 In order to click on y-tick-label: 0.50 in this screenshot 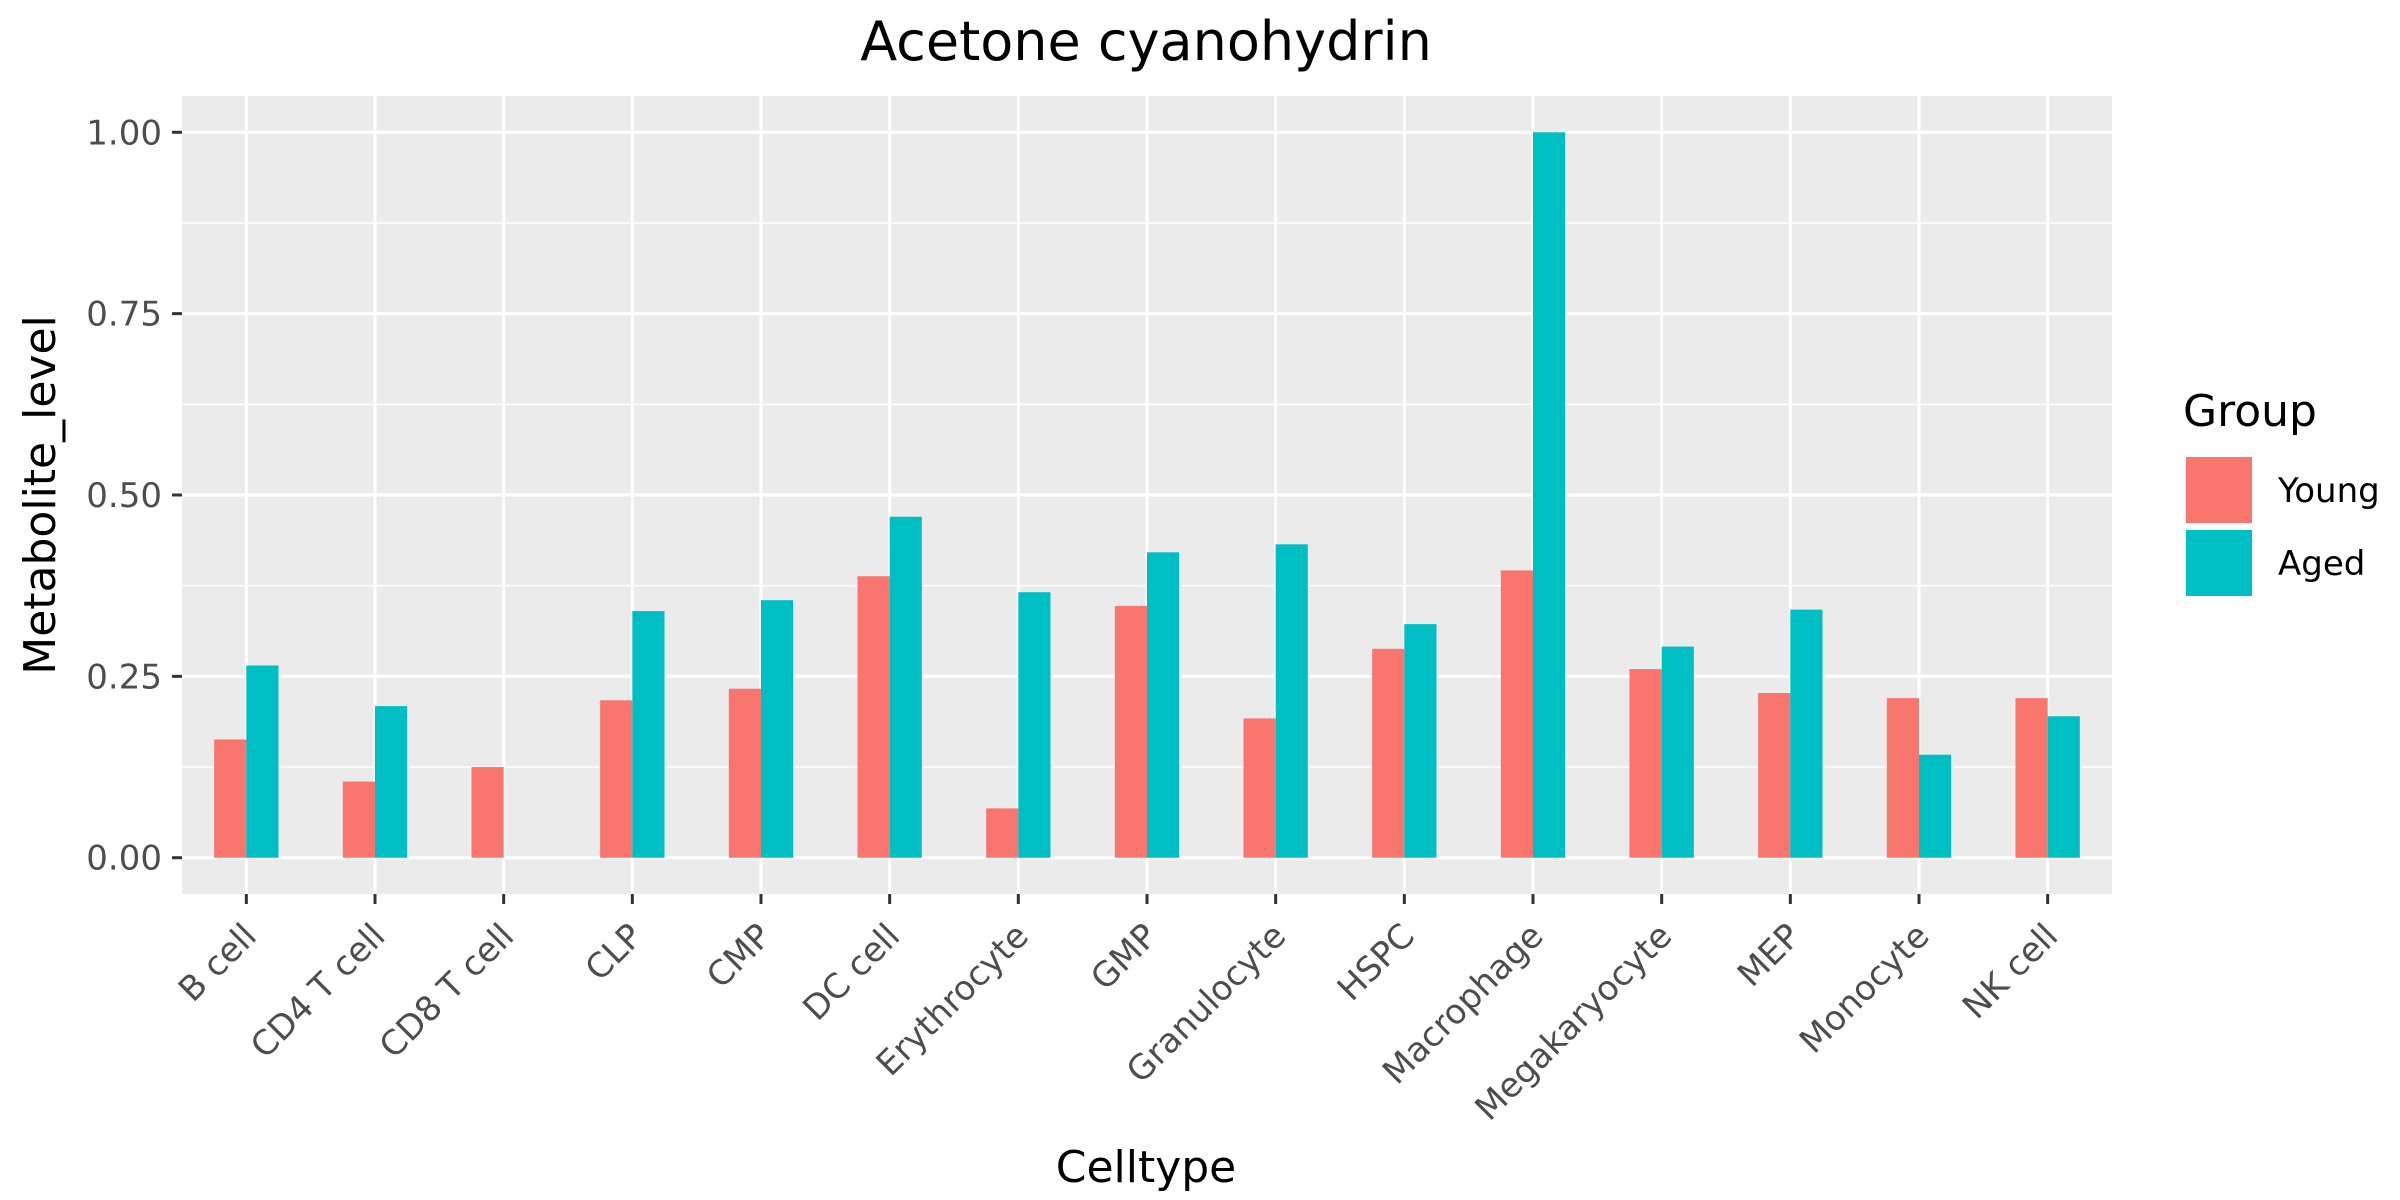, I will do `click(124, 496)`.